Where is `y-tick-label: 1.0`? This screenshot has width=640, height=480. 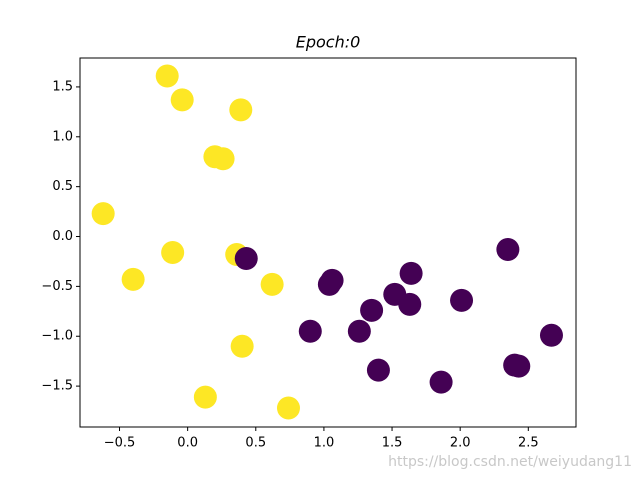 y-tick-label: 1.0 is located at coordinates (62, 136).